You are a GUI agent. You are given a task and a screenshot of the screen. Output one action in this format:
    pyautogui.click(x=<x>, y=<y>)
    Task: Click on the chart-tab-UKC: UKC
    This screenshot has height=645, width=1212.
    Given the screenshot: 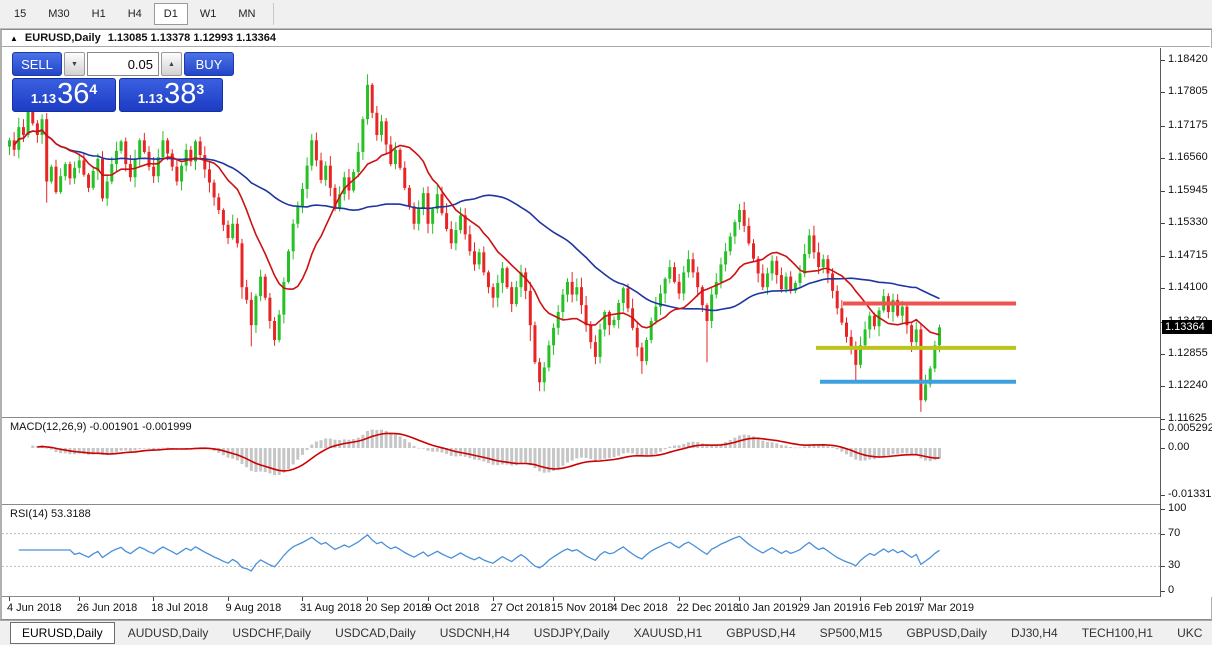 What is the action you would take?
    pyautogui.click(x=1190, y=633)
    